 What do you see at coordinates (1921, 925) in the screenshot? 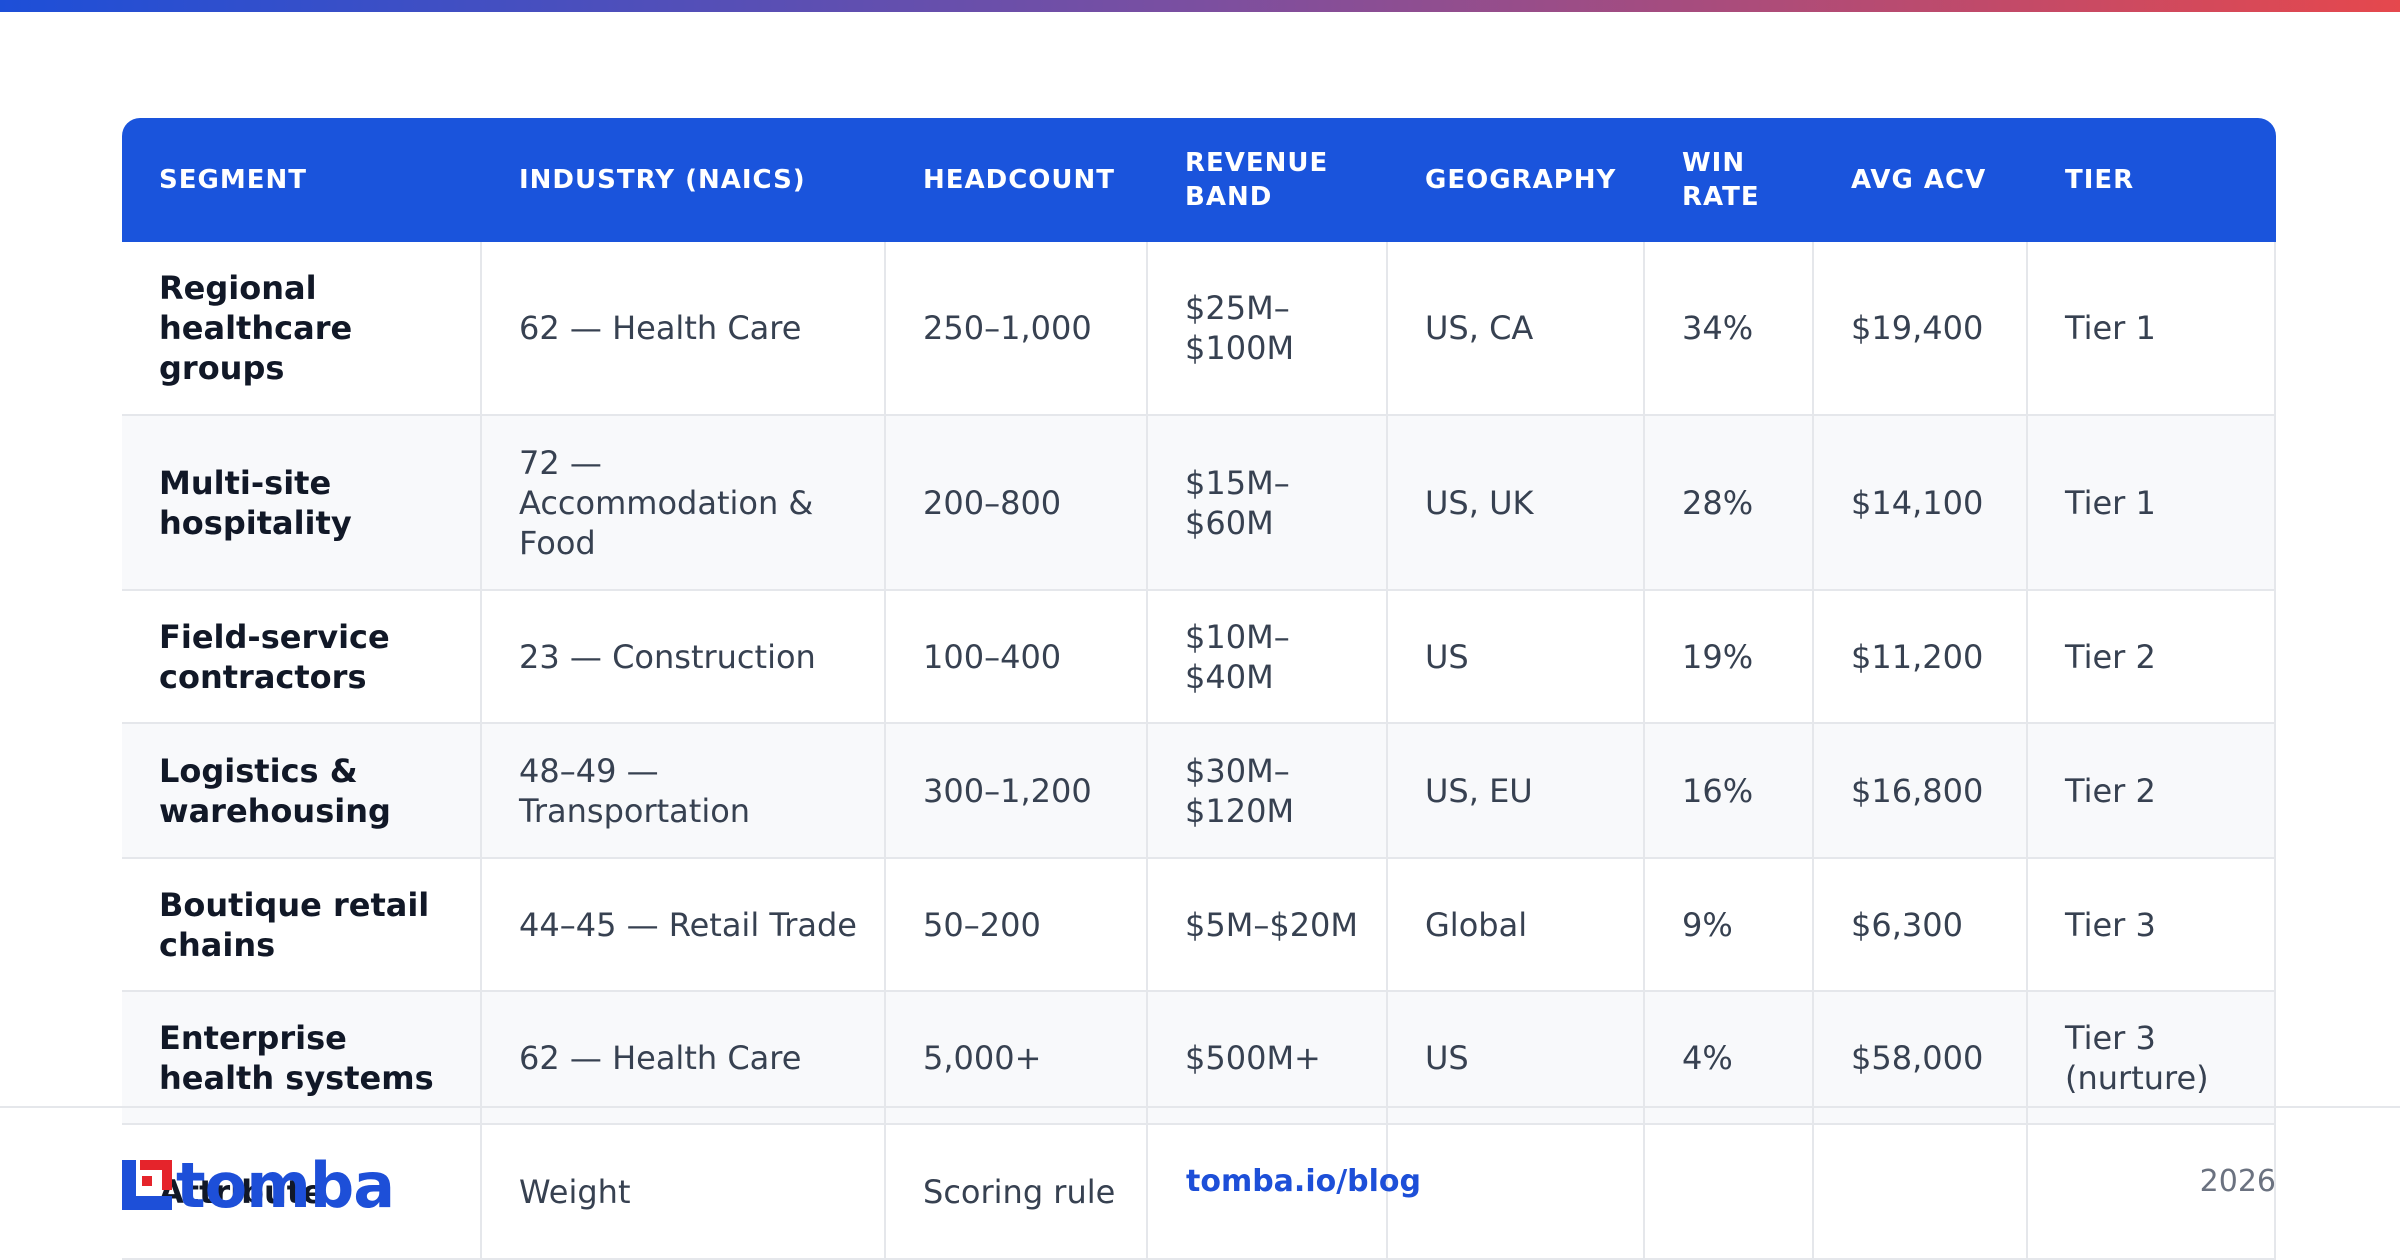
I see `table-cell: $6,300` at bounding box center [1921, 925].